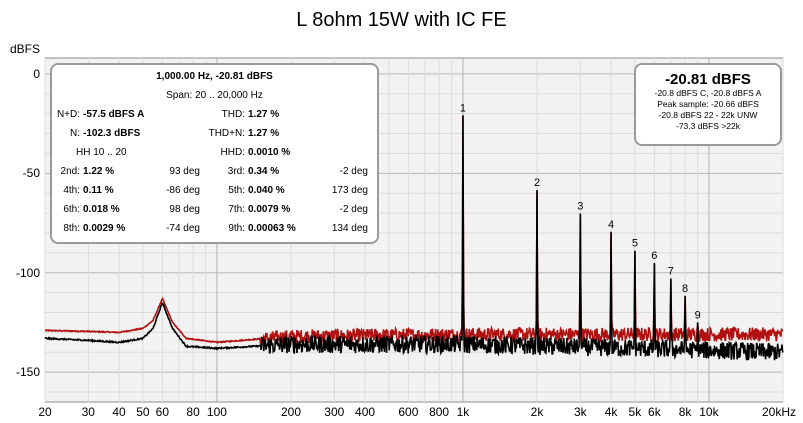  Describe the element at coordinates (264, 171) in the screenshot. I see `harmonic-value: 0.34 %` at that location.